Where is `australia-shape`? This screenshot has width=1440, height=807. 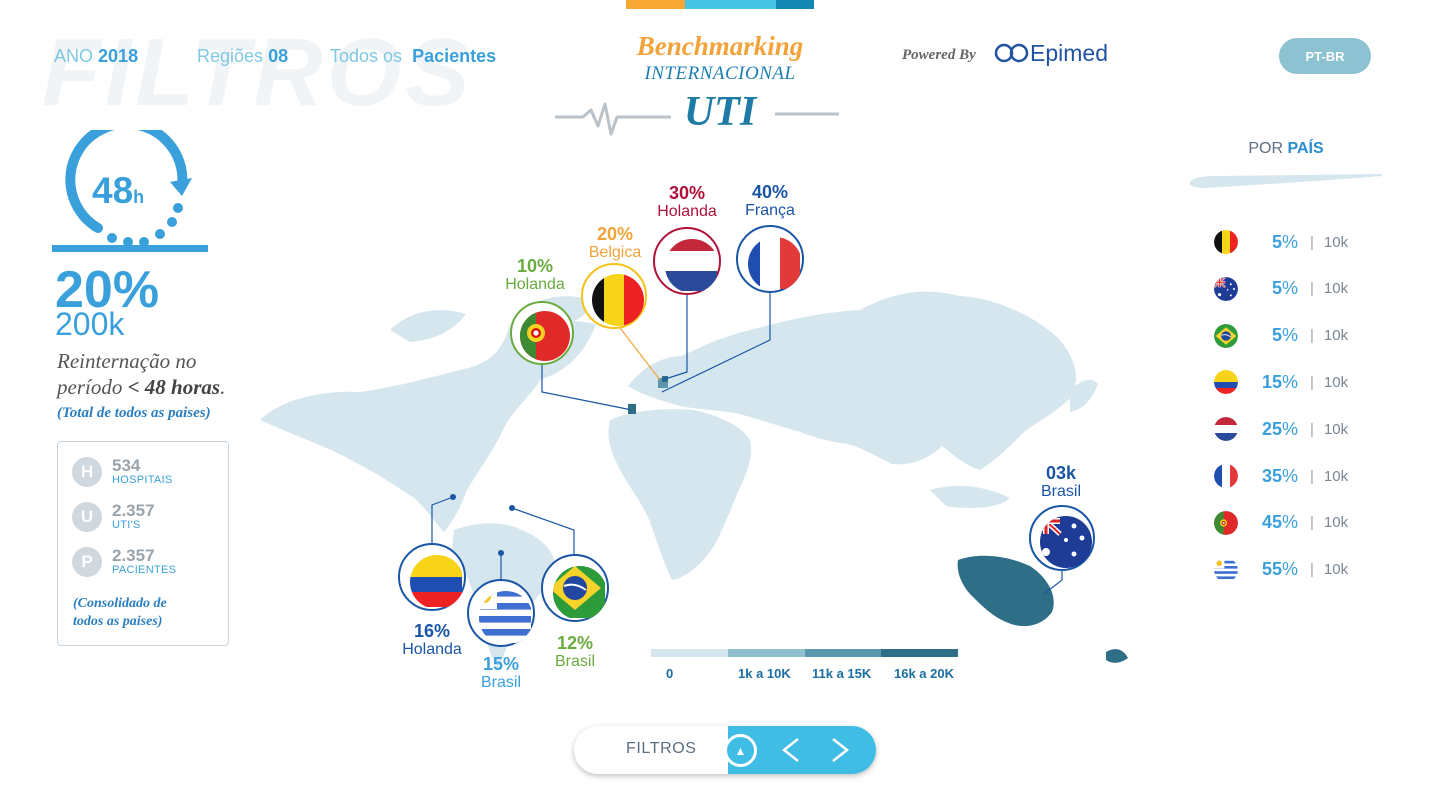 australia-shape is located at coordinates (1005, 591).